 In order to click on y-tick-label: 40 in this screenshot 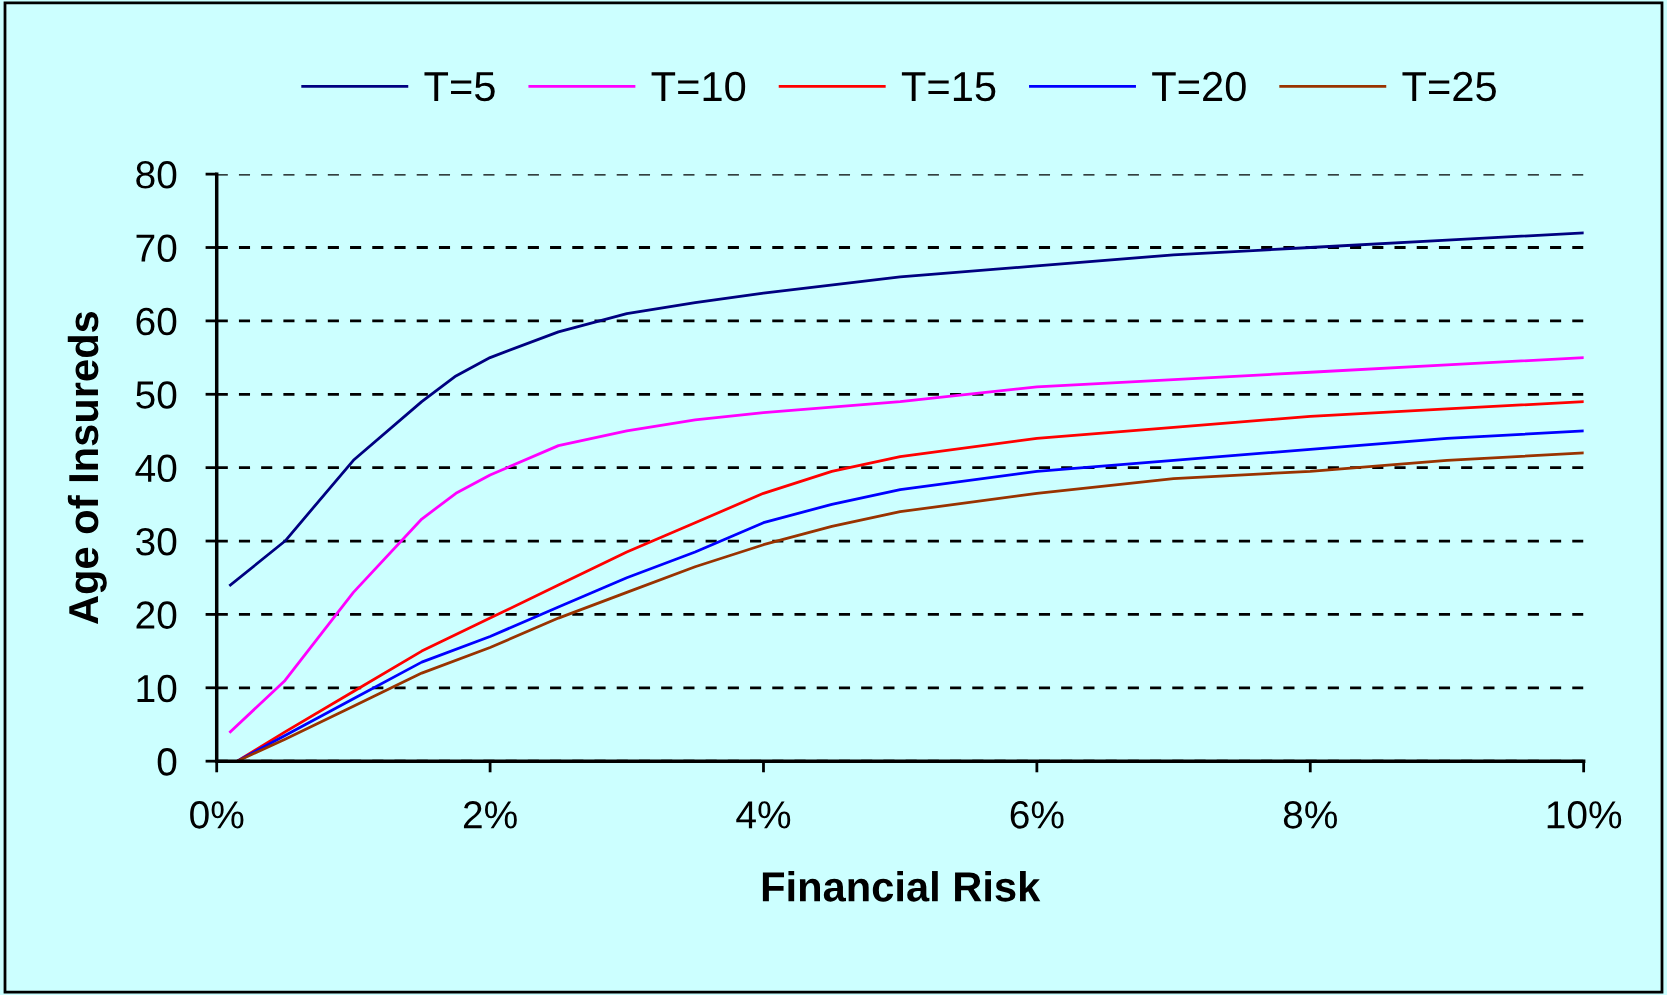, I will do `click(156, 468)`.